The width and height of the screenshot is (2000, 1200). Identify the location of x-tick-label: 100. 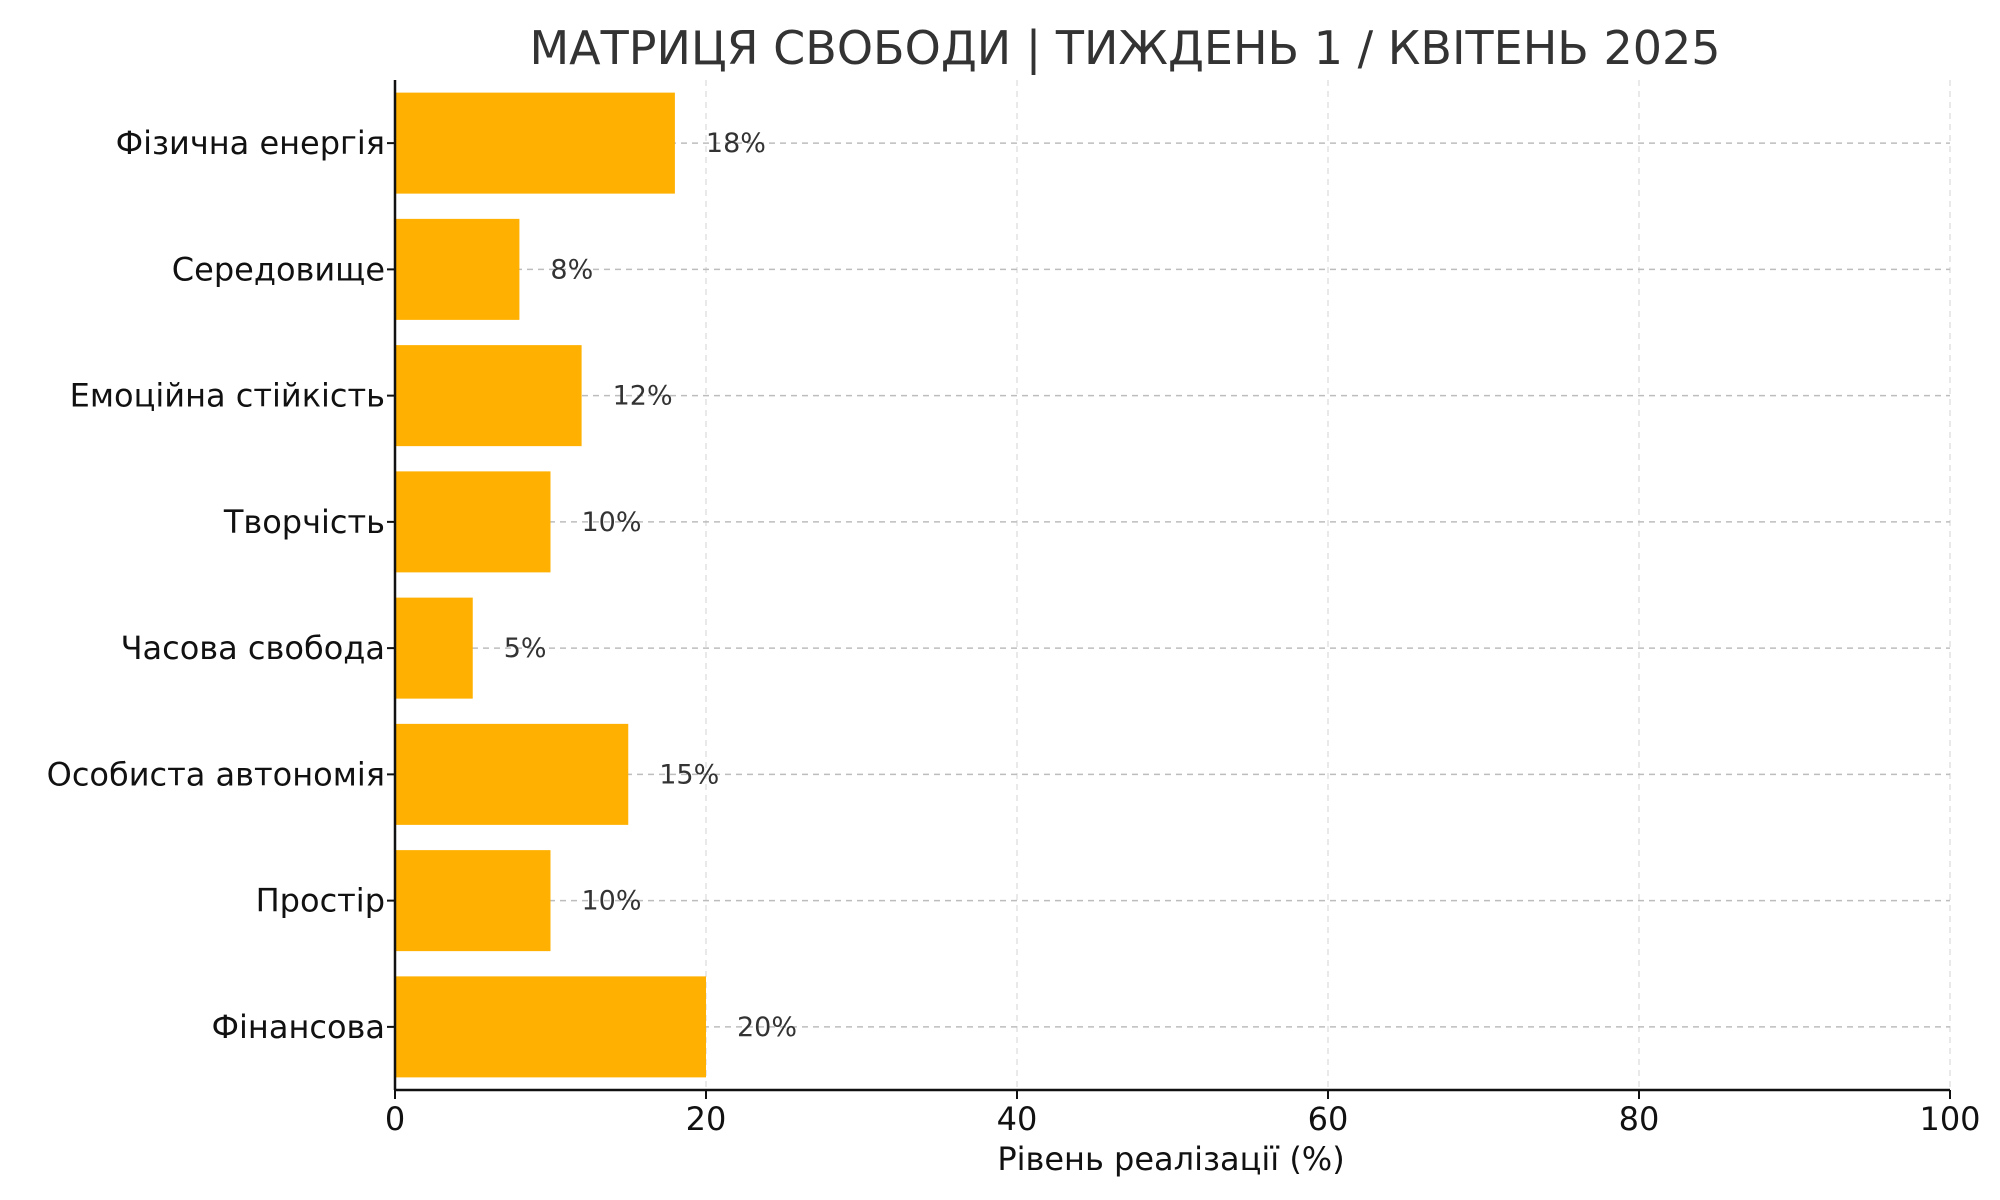
(1949, 1119).